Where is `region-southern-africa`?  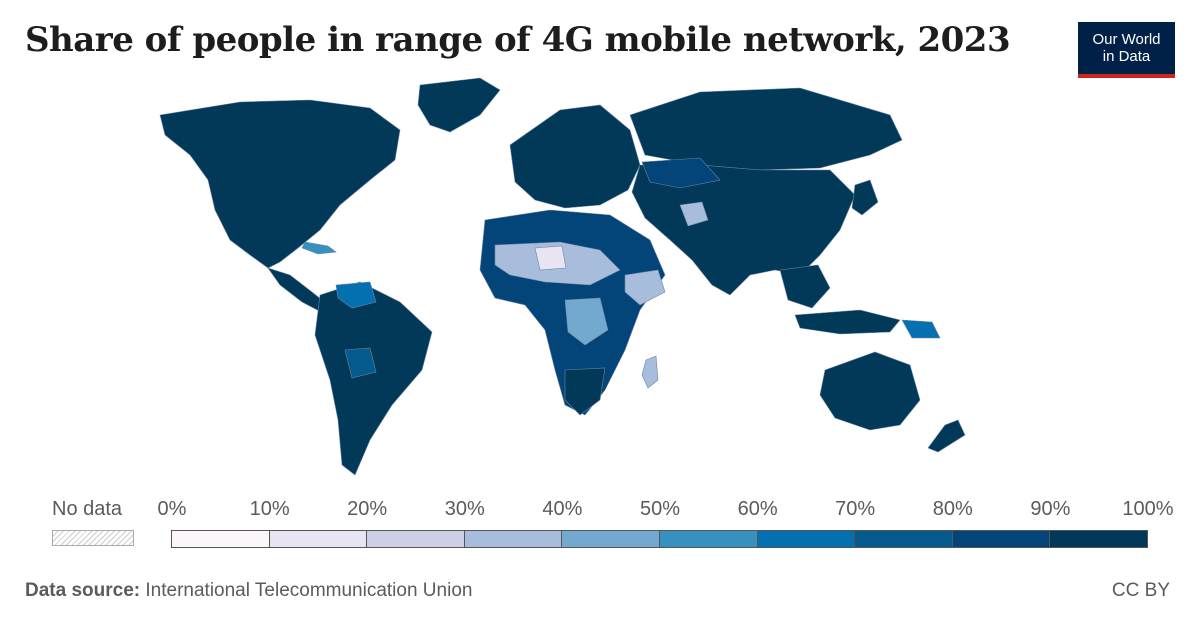 region-southern-africa is located at coordinates (585, 391).